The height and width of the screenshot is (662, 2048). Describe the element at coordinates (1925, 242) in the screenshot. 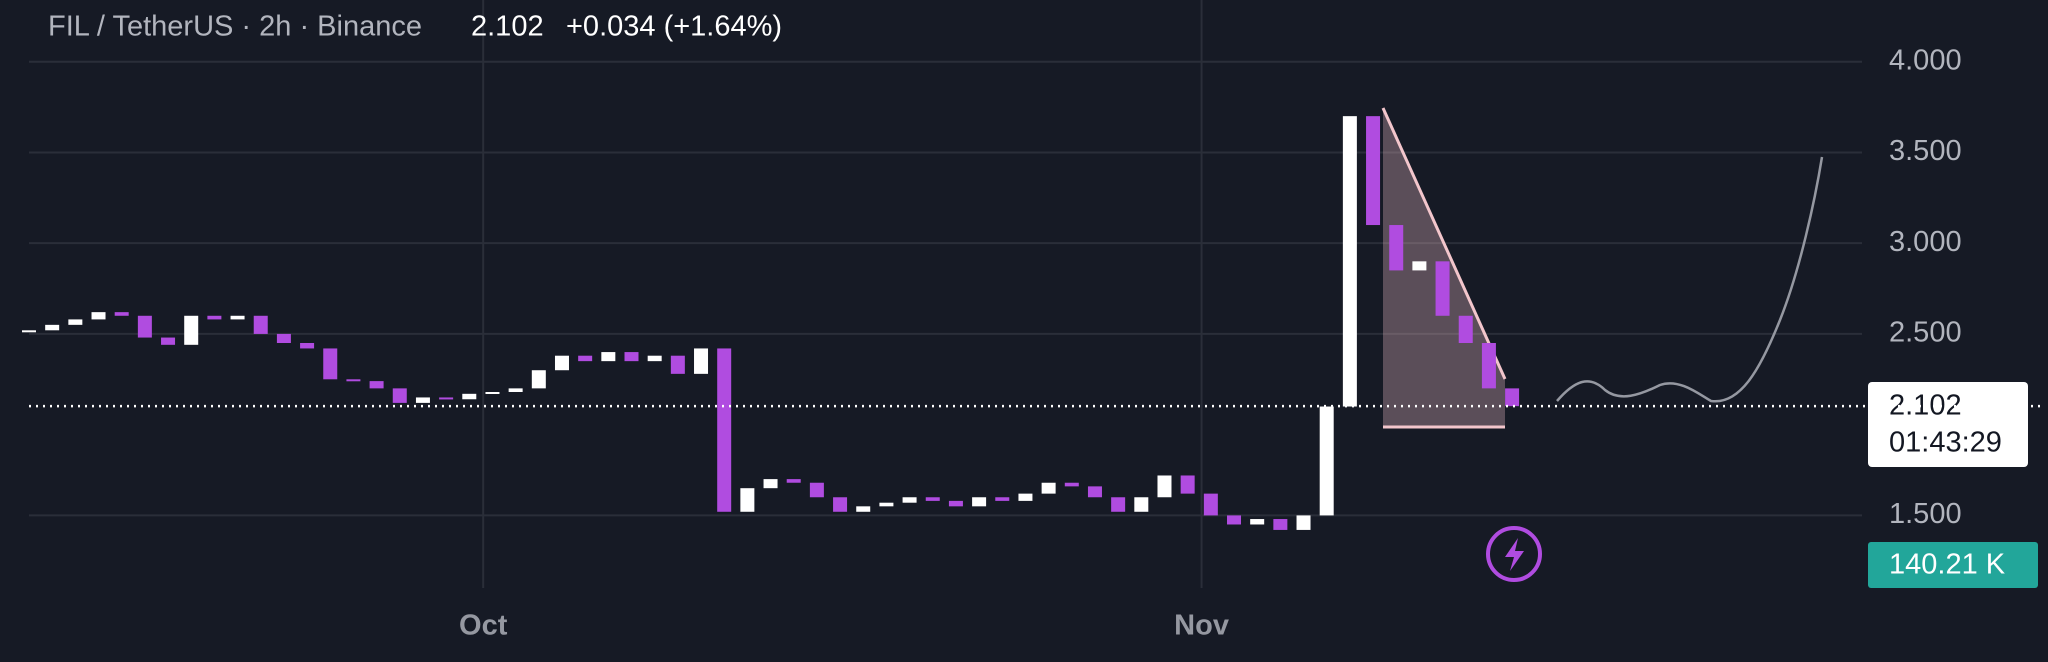

I see `y-tick-label: 3.000` at that location.